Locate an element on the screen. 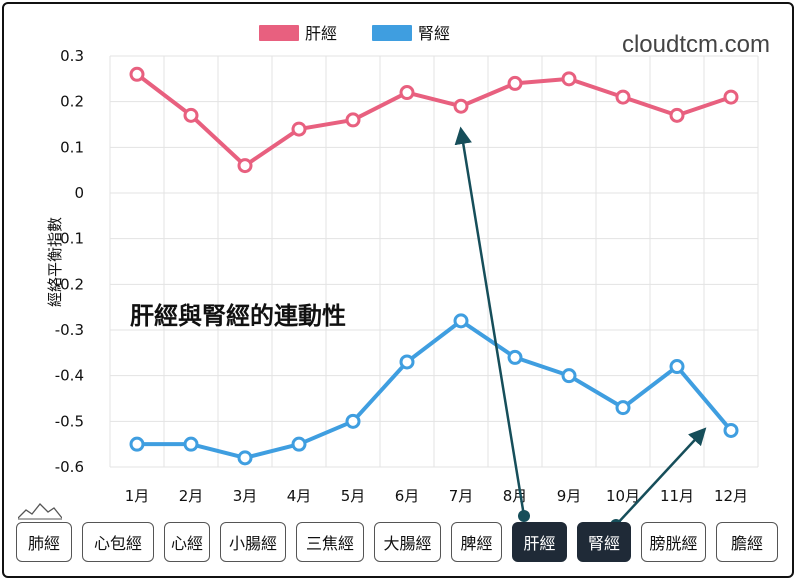  y-tick-label: -0.5 is located at coordinates (69, 421).